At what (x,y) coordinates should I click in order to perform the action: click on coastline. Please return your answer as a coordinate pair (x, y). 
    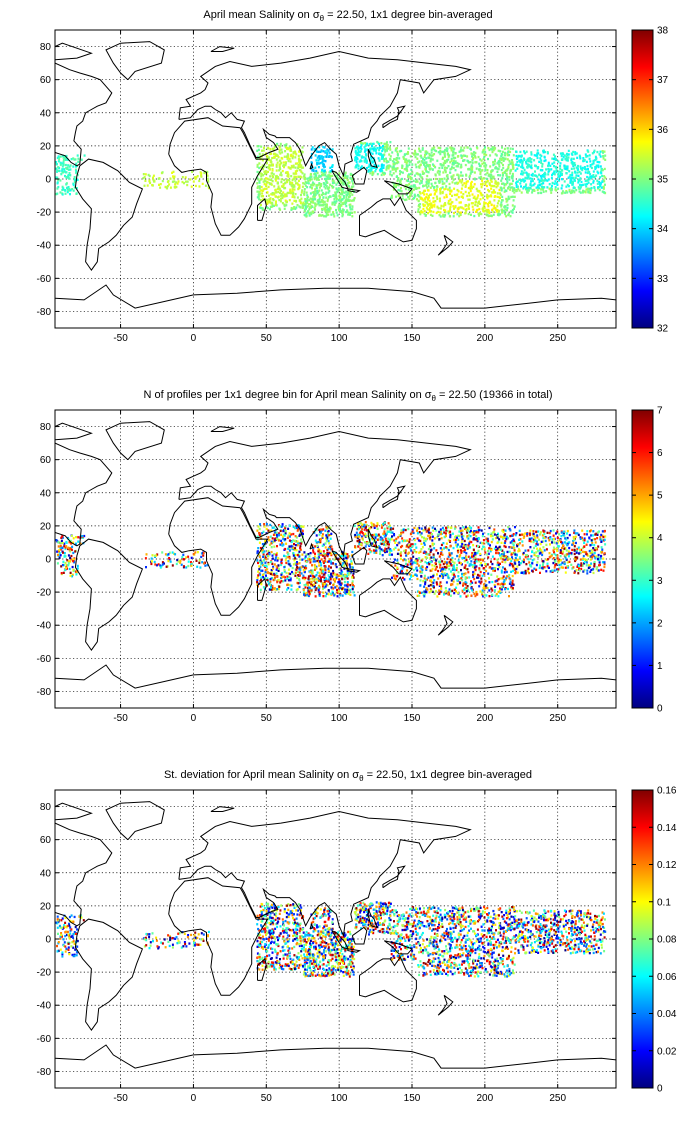
    Looking at the image, I should click on (325, 114).